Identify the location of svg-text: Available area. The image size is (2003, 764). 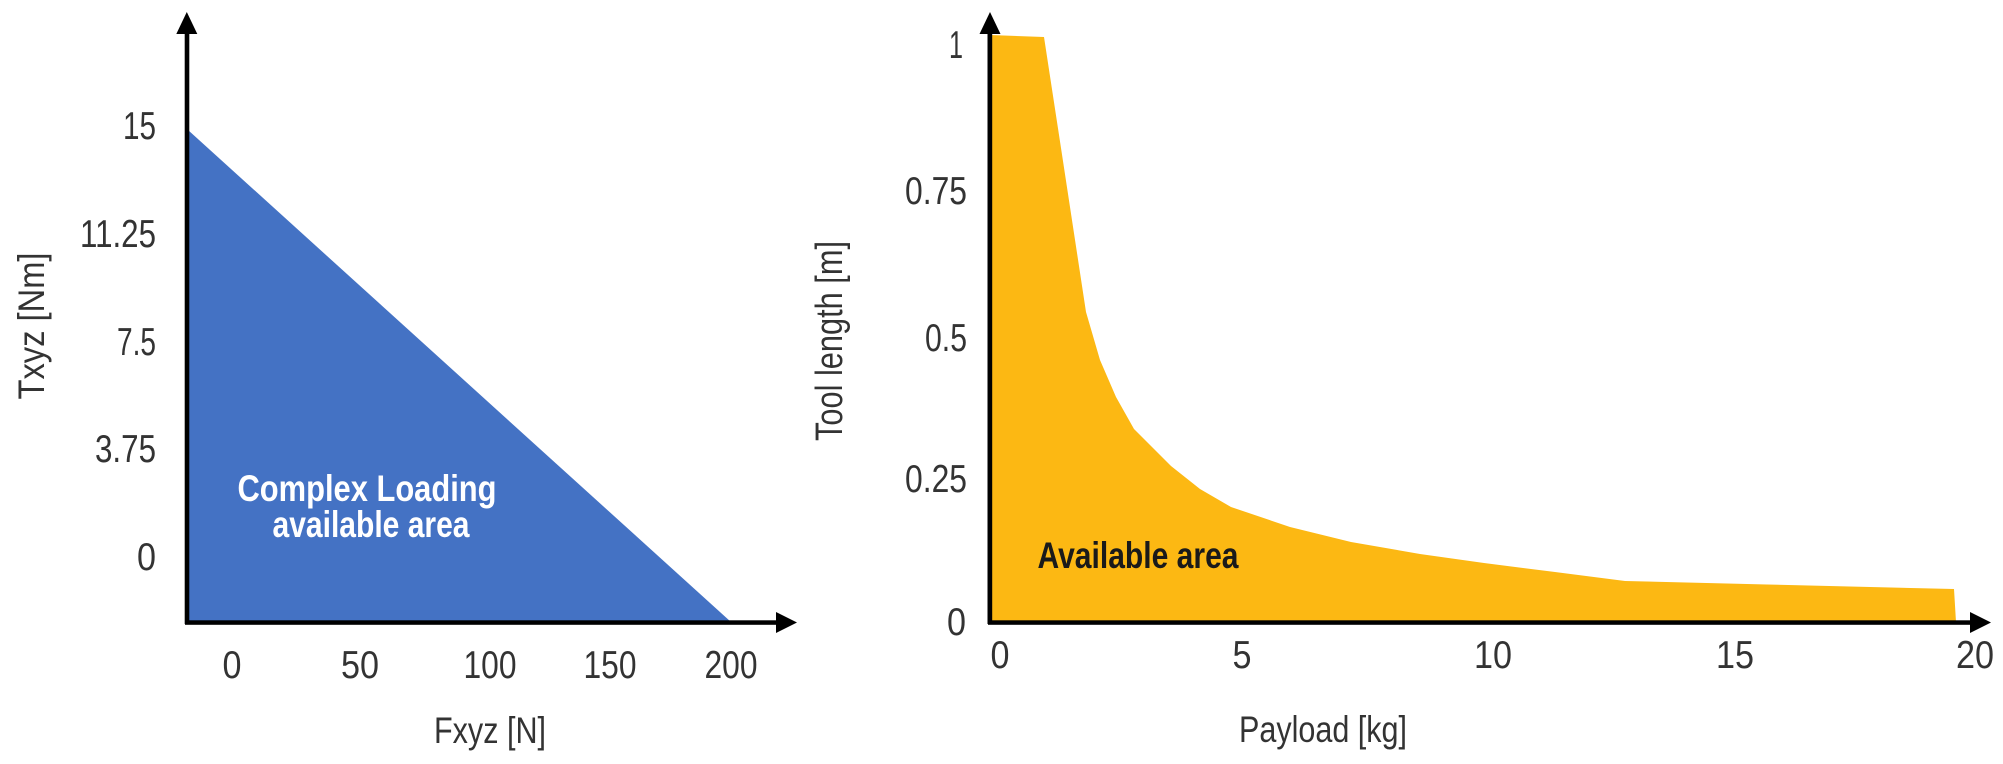
(1138, 555).